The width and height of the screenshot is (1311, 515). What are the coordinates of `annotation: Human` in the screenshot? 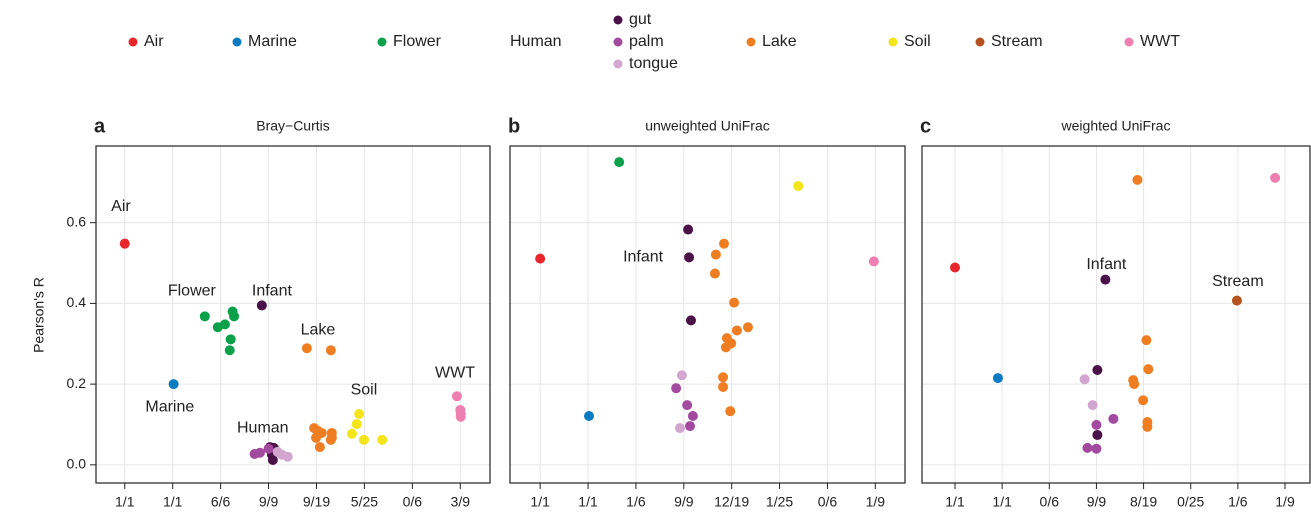 It's located at (263, 427).